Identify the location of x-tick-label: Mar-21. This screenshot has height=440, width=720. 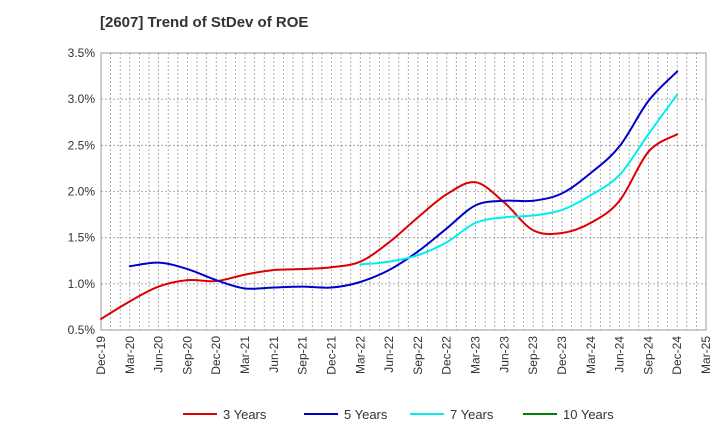
(245, 355).